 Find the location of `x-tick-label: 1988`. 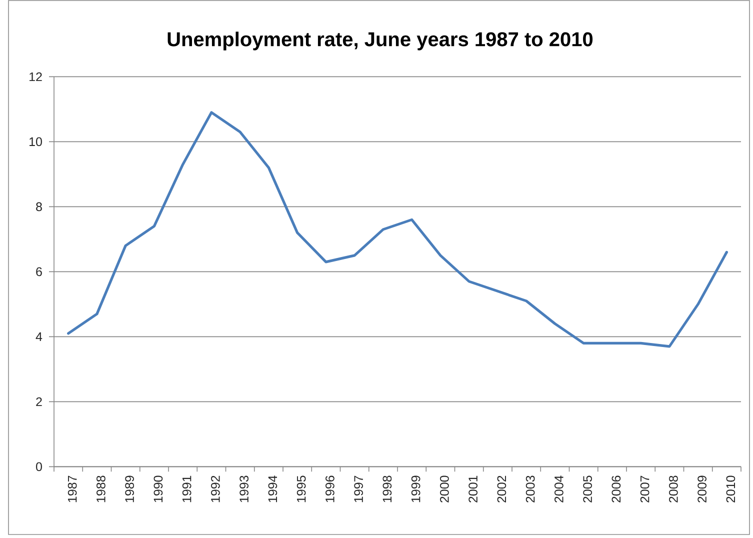

x-tick-label: 1988 is located at coordinates (101, 489).